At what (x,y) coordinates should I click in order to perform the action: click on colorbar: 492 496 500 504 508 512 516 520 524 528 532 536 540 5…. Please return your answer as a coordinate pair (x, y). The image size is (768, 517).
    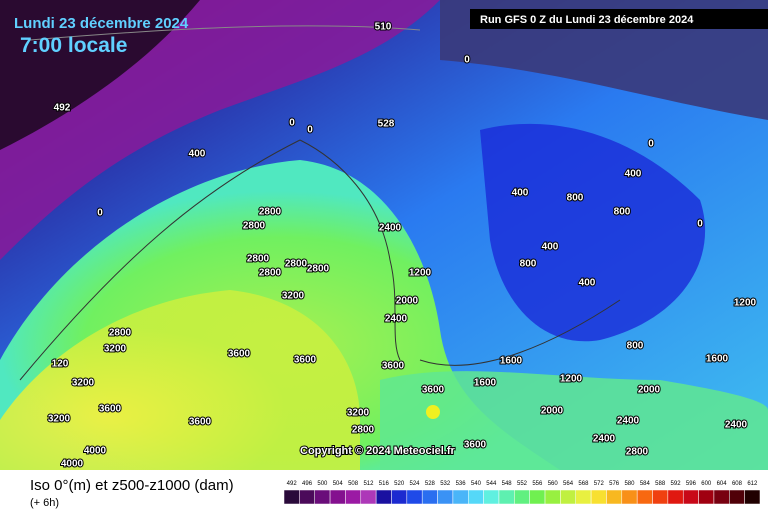
    Looking at the image, I should click on (522, 493).